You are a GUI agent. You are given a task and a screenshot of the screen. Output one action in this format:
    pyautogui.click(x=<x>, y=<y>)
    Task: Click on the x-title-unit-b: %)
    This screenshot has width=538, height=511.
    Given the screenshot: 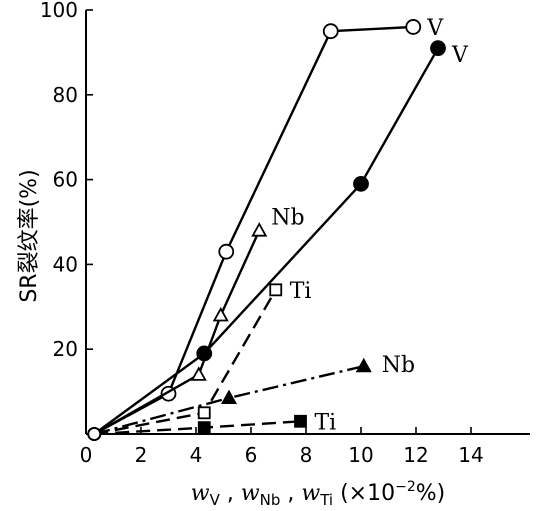 What is the action you would take?
    pyautogui.click(x=431, y=493)
    